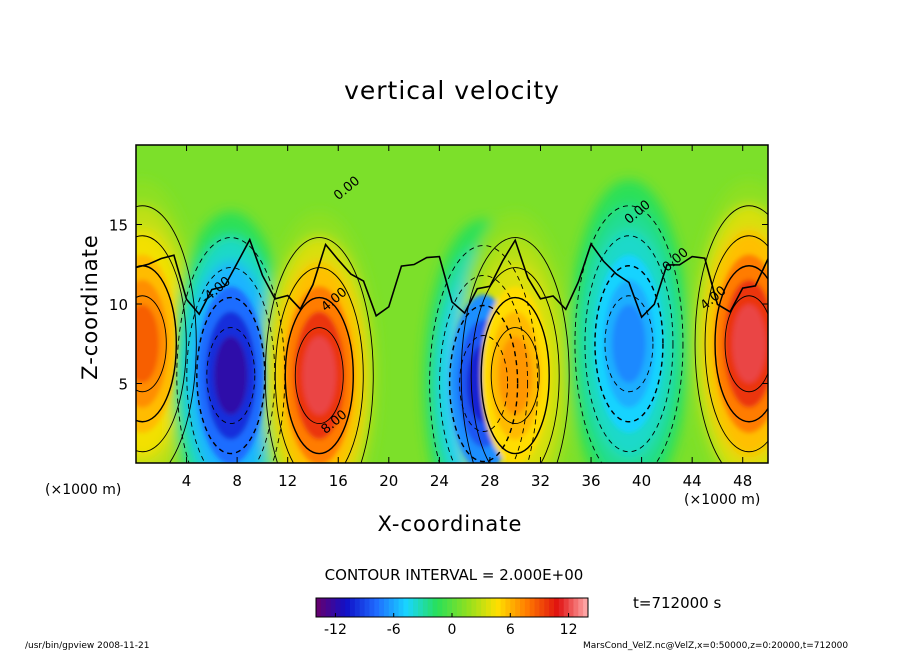 The width and height of the screenshot is (904, 654). What do you see at coordinates (439, 481) in the screenshot?
I see `x-tick-label-5: 24` at bounding box center [439, 481].